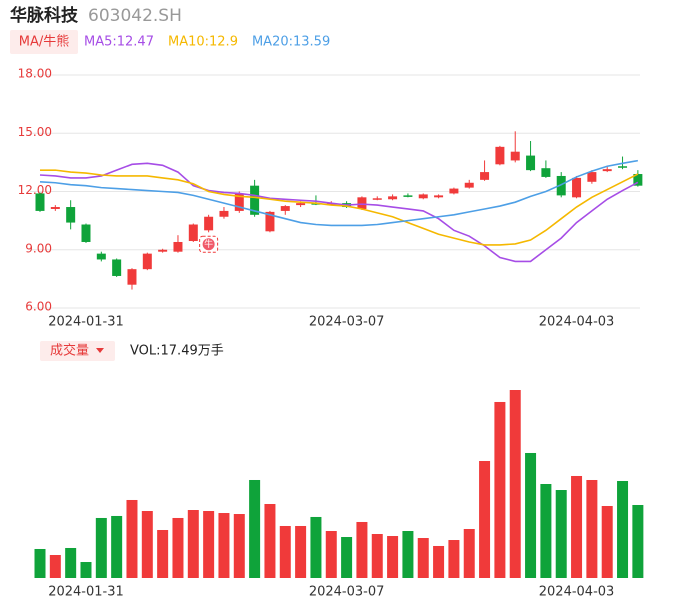  I want to click on legend-entry: MA5:12.47, so click(119, 42).